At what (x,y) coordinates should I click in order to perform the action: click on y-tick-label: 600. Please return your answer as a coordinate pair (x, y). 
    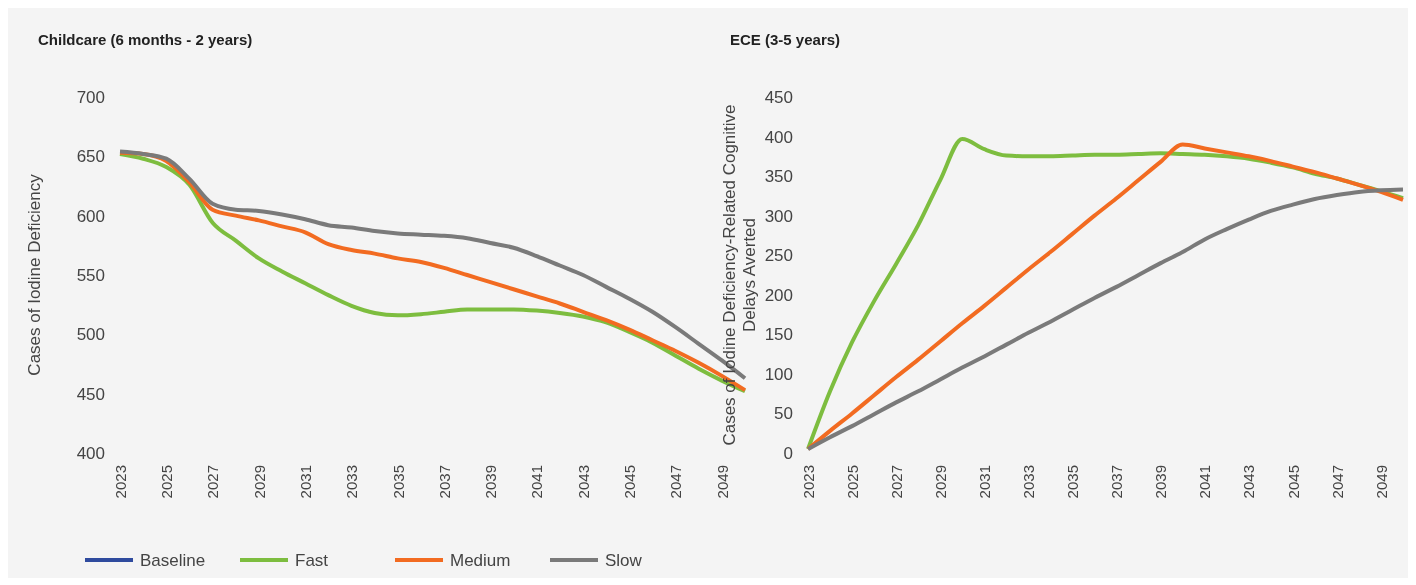
    Looking at the image, I should click on (90, 216).